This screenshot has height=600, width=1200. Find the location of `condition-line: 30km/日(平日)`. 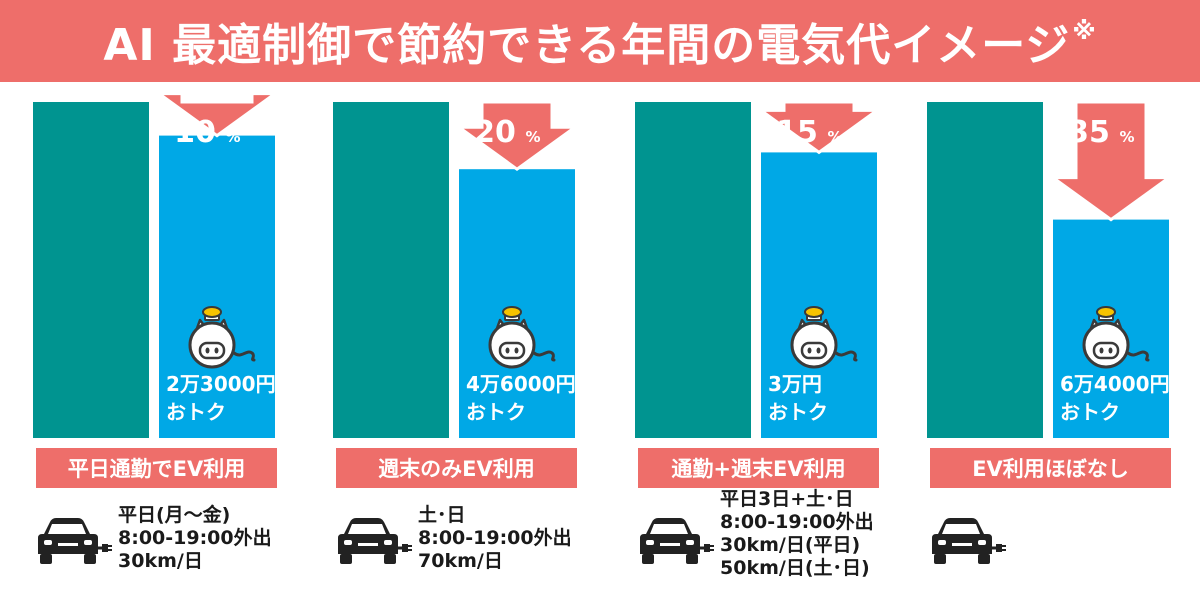

condition-line: 30km/日(平日) is located at coordinates (790, 545).